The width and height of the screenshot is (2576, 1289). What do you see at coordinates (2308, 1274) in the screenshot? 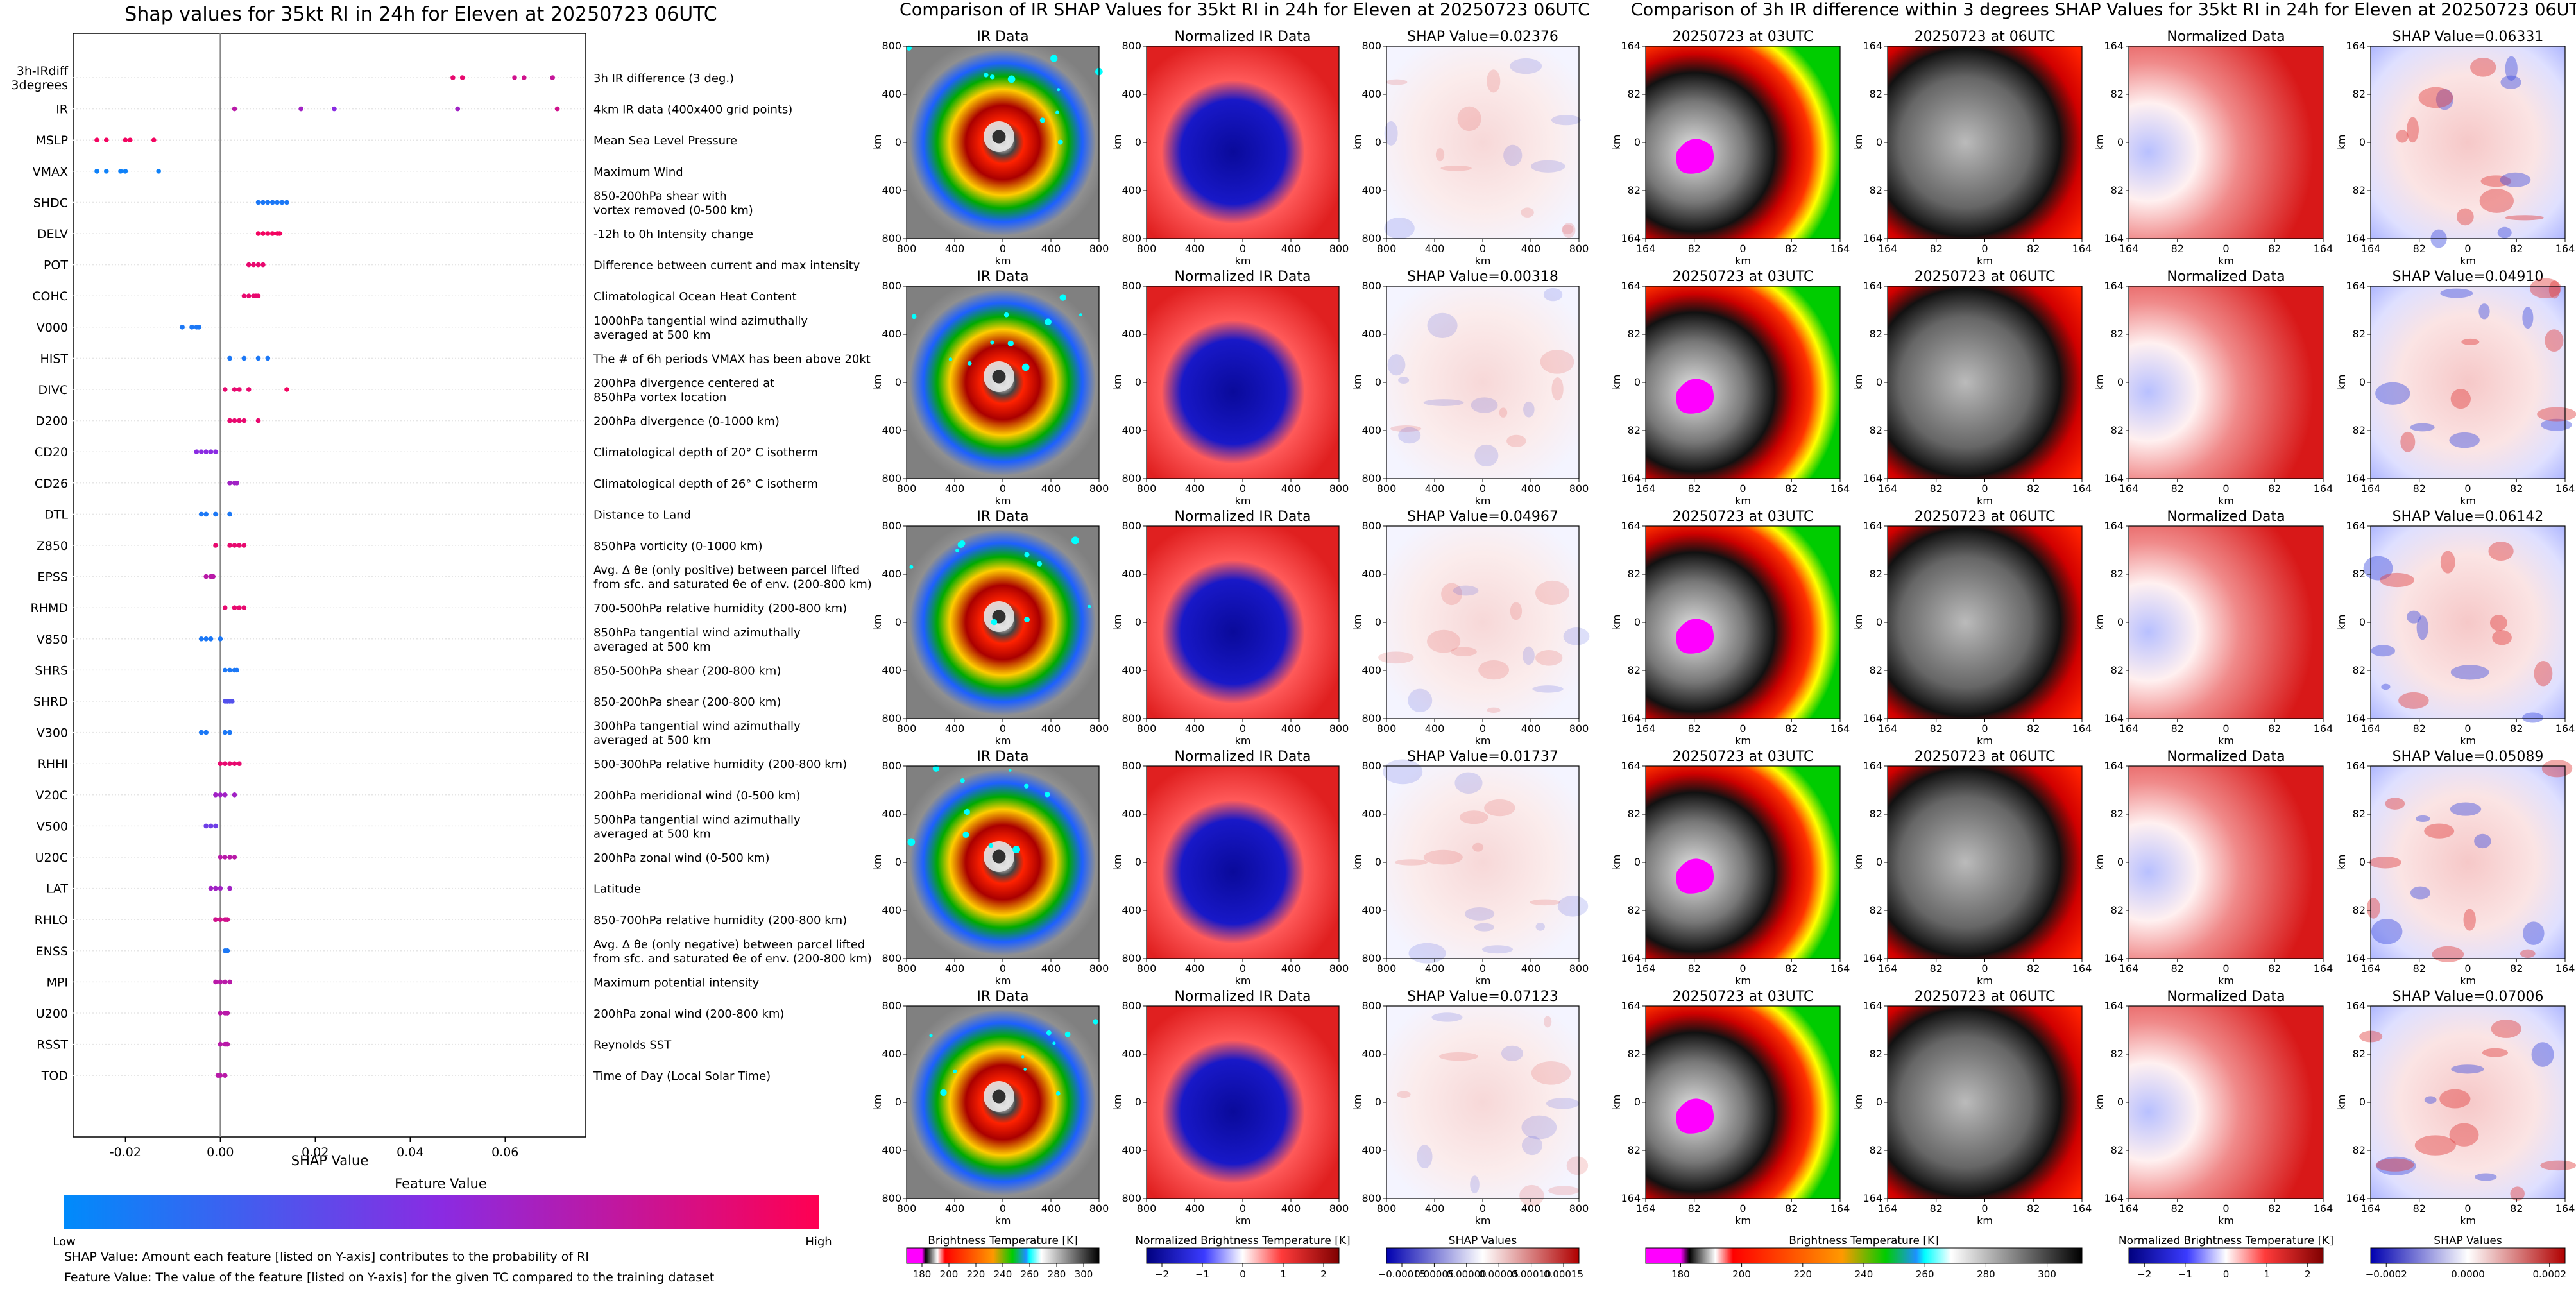
I see `colorbar-tick-label: 2` at bounding box center [2308, 1274].